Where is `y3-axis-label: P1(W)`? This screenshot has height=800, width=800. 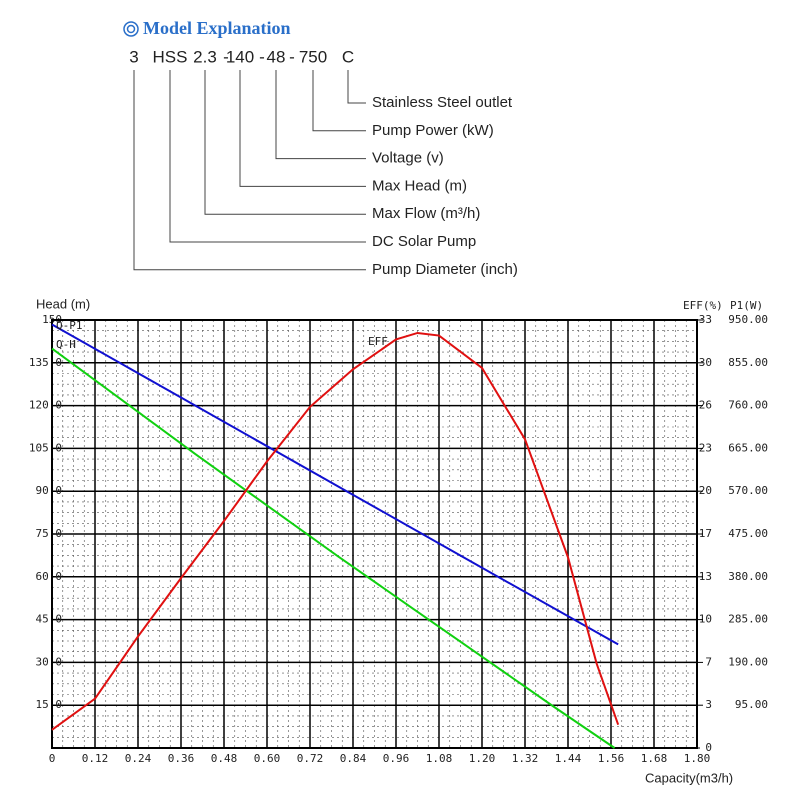
y3-axis-label: P1(W) is located at coordinates (746, 305).